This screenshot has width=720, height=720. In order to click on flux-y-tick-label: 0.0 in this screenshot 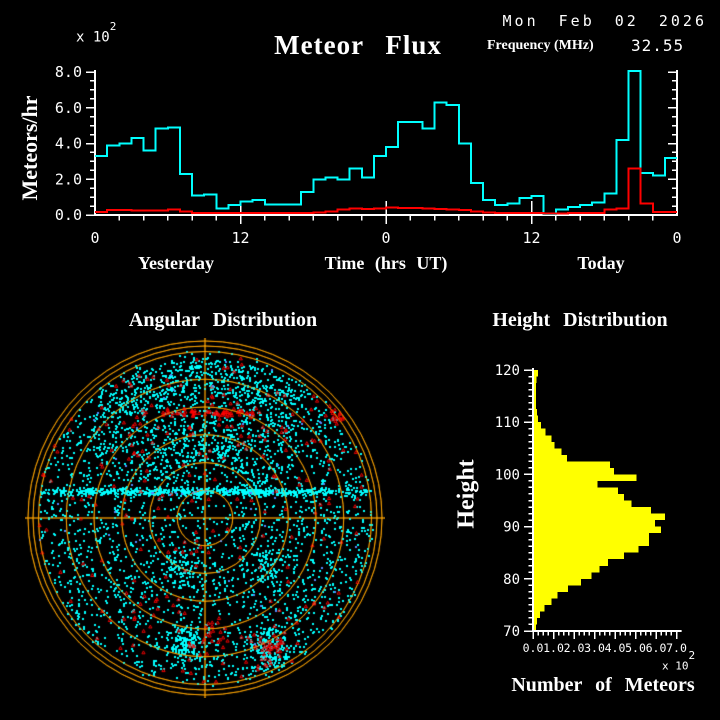, I will do `click(68, 215)`.